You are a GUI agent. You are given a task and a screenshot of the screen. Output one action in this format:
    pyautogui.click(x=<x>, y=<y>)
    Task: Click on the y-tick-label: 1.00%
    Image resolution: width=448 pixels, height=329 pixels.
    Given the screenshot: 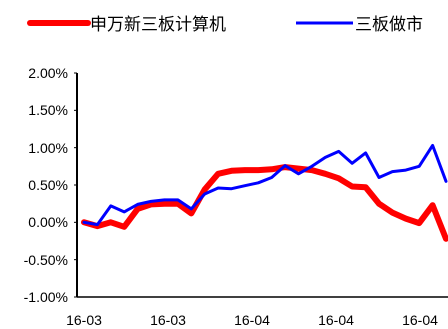 What is the action you would take?
    pyautogui.click(x=48, y=148)
    